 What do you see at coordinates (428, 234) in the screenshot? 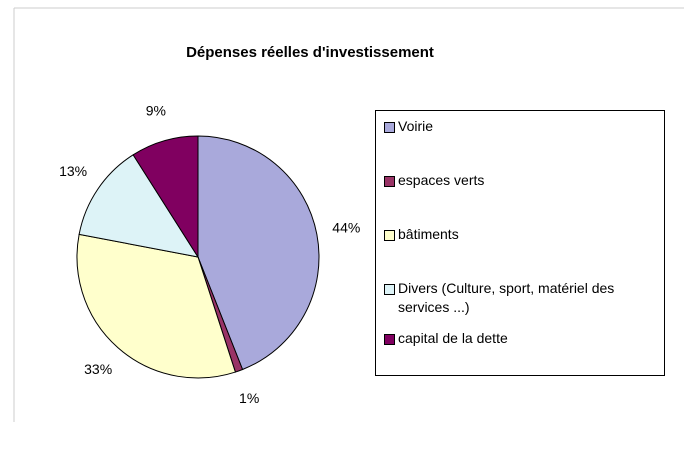
I see `legend-label: bâtiments` at bounding box center [428, 234].